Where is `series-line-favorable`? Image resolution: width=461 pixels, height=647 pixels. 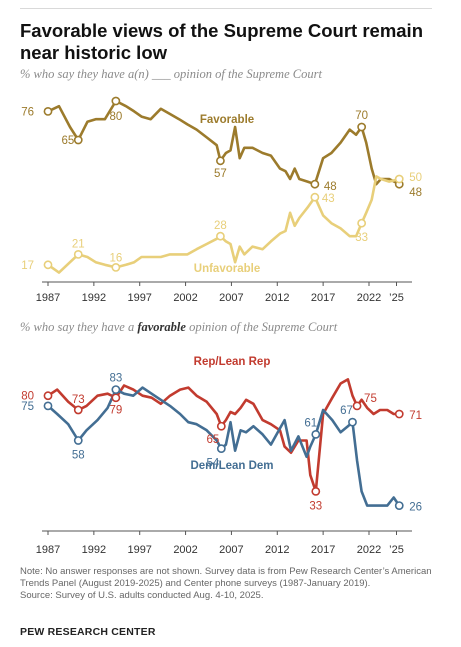 series-line-favorable is located at coordinates (223, 142).